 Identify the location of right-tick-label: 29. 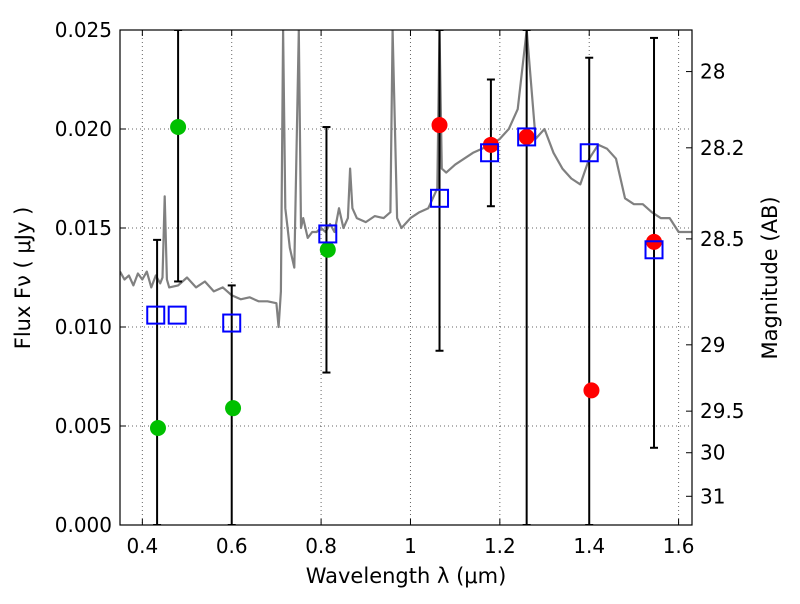
(712, 345).